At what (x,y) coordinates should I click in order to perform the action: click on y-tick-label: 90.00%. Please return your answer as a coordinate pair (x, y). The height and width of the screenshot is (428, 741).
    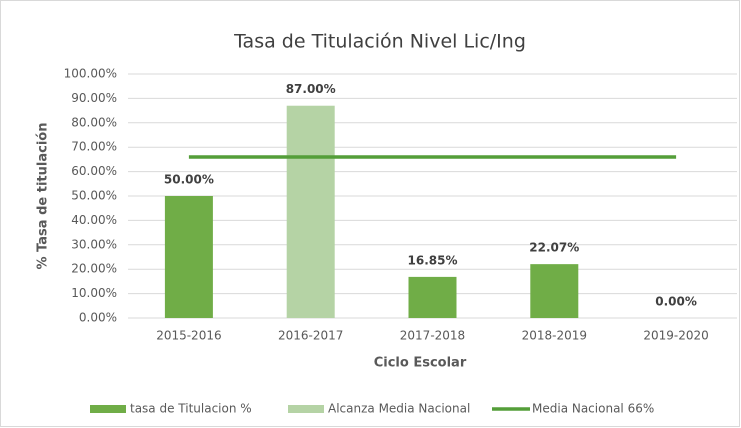
    Looking at the image, I should click on (94, 98).